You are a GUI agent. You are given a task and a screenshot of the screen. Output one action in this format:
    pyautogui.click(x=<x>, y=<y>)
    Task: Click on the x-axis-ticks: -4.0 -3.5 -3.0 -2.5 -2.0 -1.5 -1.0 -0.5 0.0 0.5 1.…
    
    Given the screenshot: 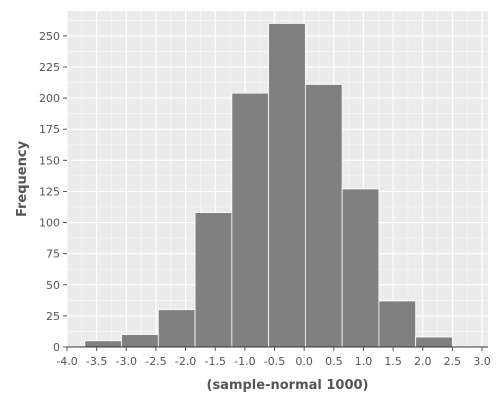 What is the action you would take?
    pyautogui.click(x=273, y=357)
    